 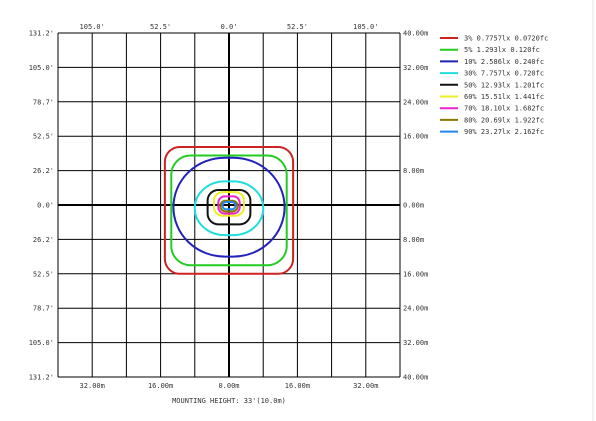 What do you see at coordinates (504, 97) in the screenshot?
I see `legend-label: 60% 15.51lx 1.441fc` at bounding box center [504, 97].